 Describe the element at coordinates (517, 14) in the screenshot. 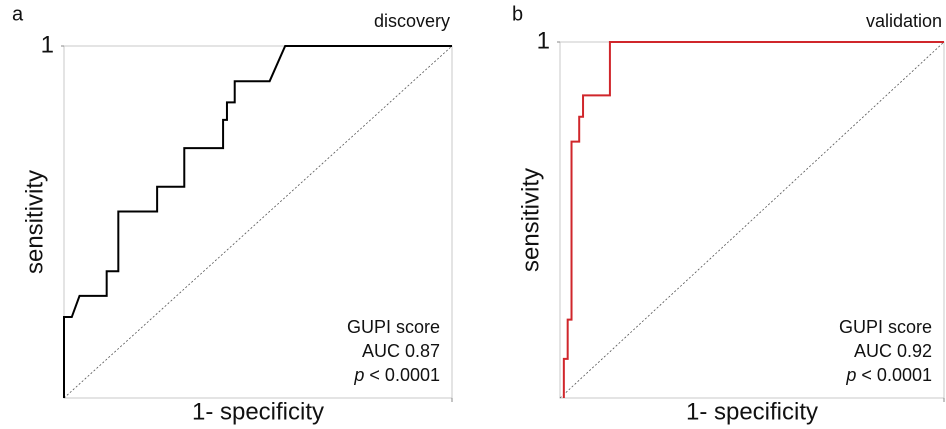

I see `panel-label: b` at that location.